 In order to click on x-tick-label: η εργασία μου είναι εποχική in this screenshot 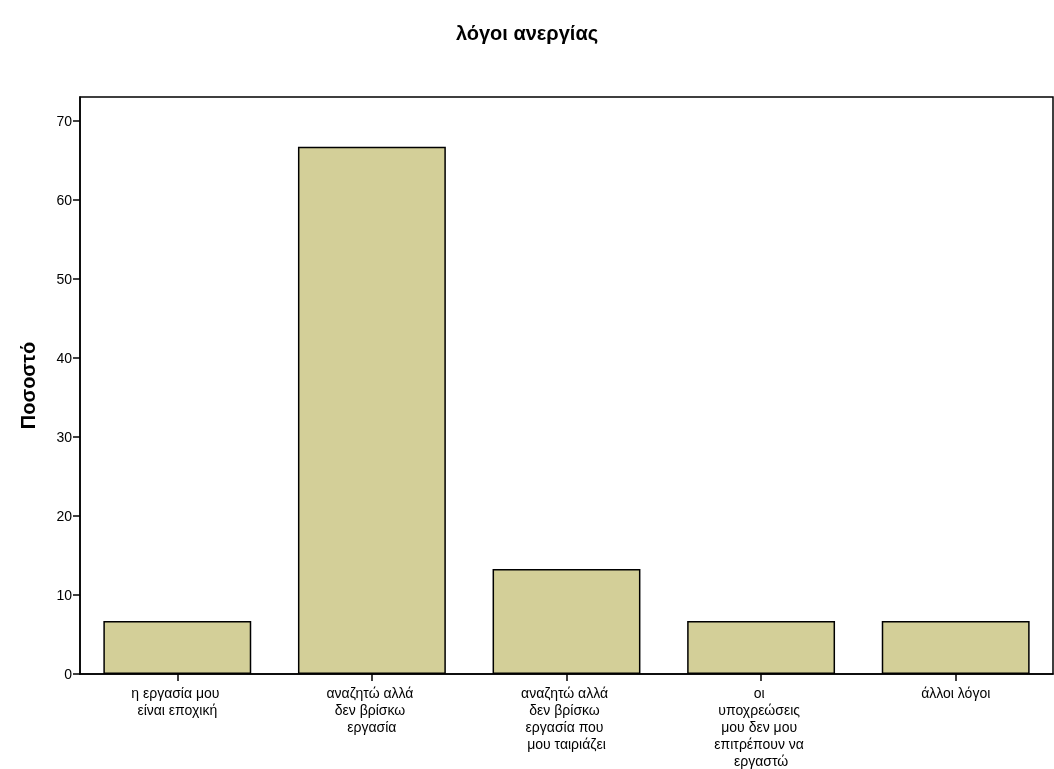, I will do `click(177, 701)`.